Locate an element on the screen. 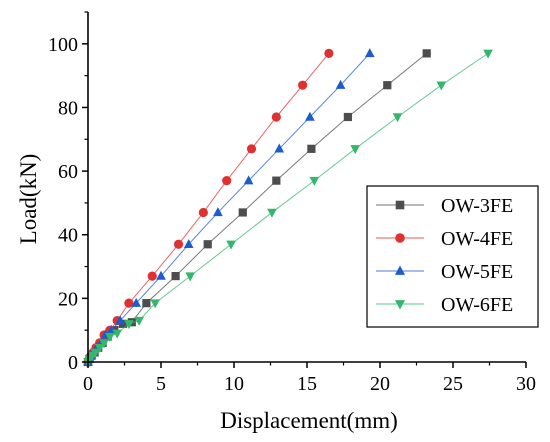 The width and height of the screenshot is (550, 442). x-tick-label: 0 is located at coordinates (88, 384).